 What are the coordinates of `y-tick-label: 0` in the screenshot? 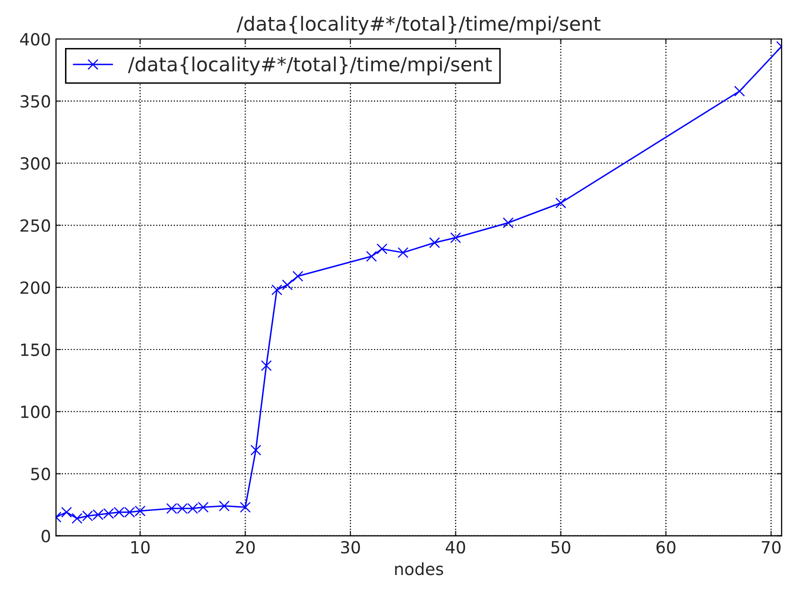 It's located at (46, 536).